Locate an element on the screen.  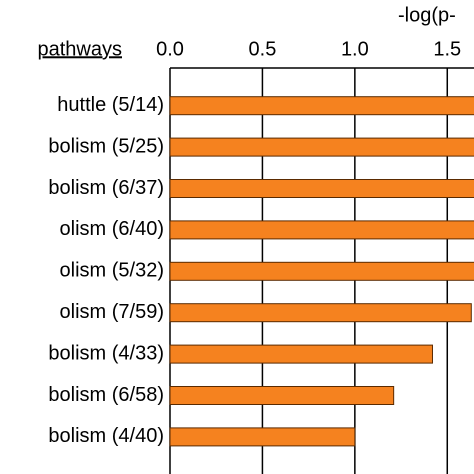
y-tick-label: bolism (4/40) is located at coordinates (106, 436).